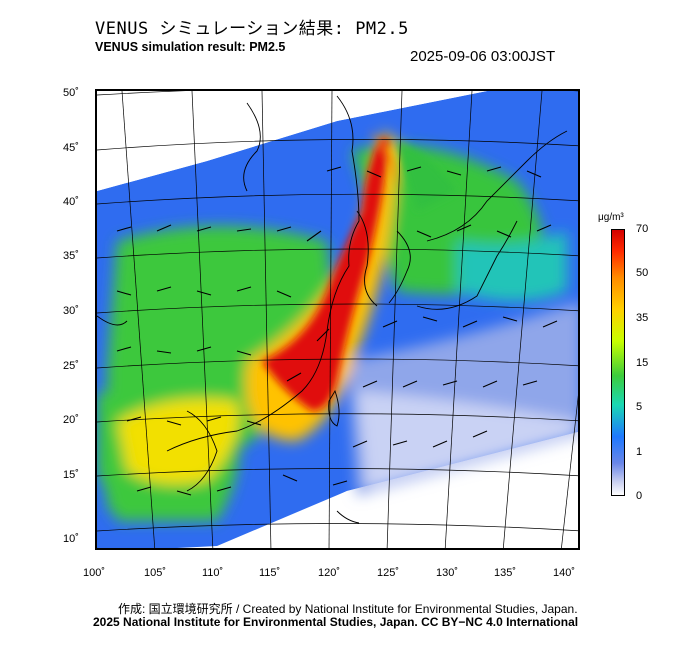 The image size is (700, 649). I want to click on lon-label-140: 140˚, so click(564, 573).